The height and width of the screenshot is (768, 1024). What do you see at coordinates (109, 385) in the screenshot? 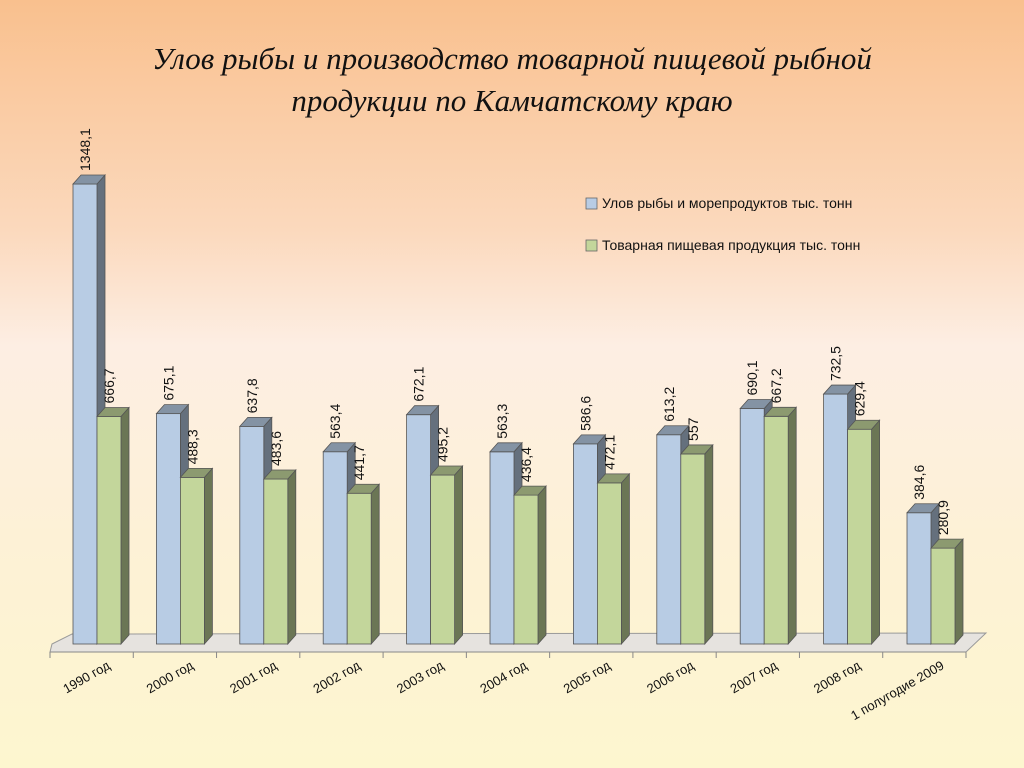
I see `value-label: 666,7` at bounding box center [109, 385].